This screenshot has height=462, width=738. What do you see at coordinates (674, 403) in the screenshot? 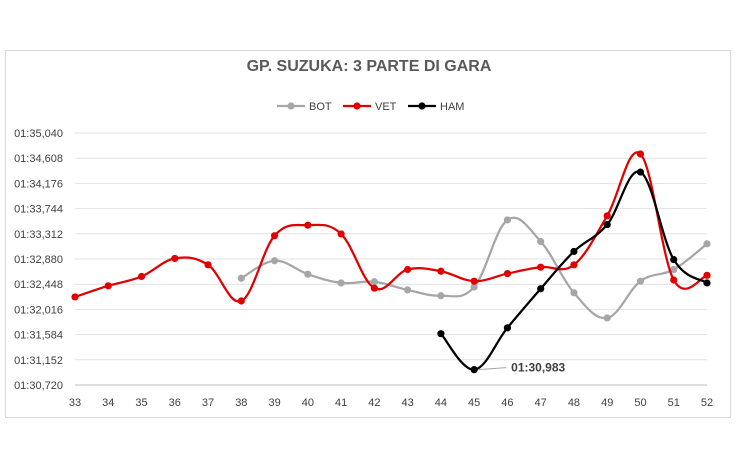
I see `x-tick-label: 51` at bounding box center [674, 403].